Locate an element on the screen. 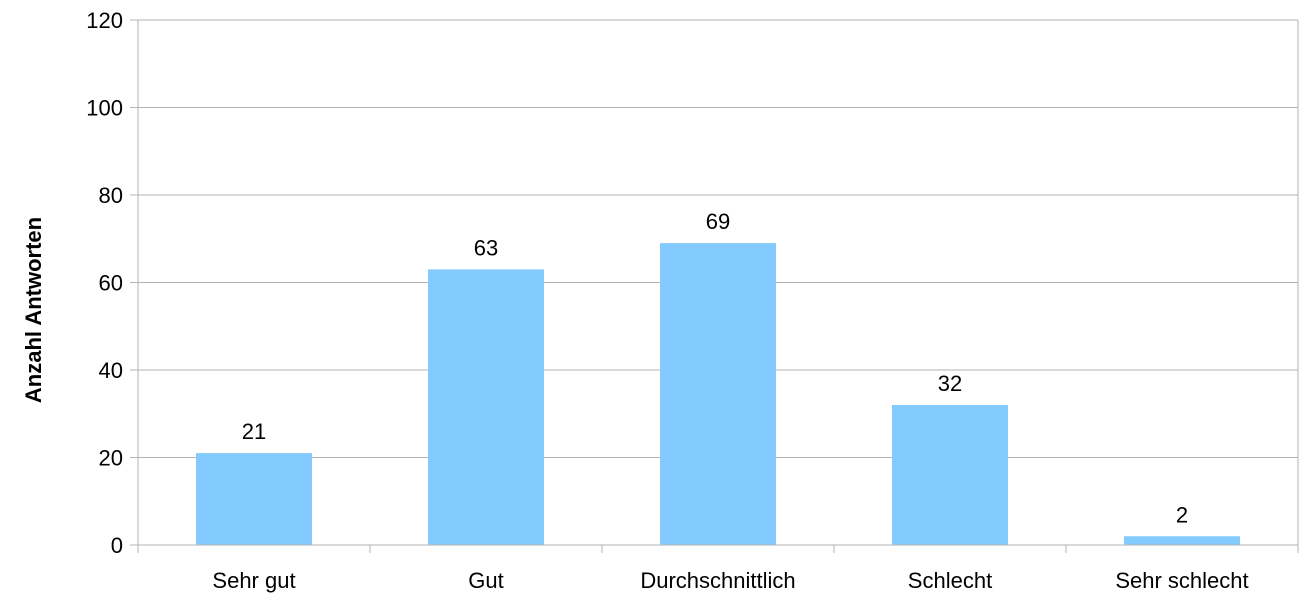  data-label: 32 is located at coordinates (950, 383).